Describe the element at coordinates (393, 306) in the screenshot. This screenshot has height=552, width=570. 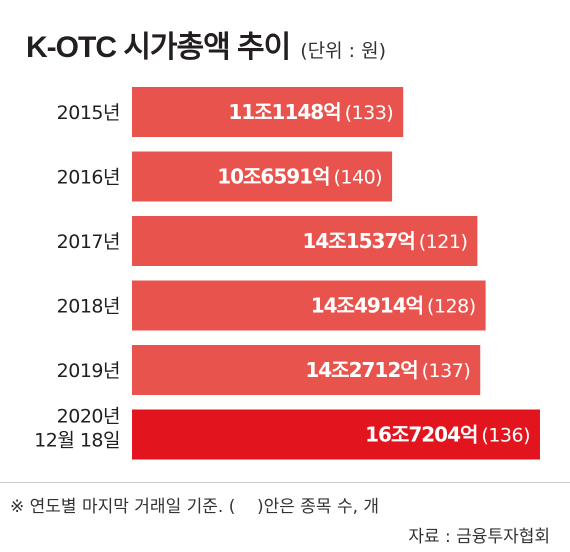
I see `data-label: 14조4914억 (128)` at that location.